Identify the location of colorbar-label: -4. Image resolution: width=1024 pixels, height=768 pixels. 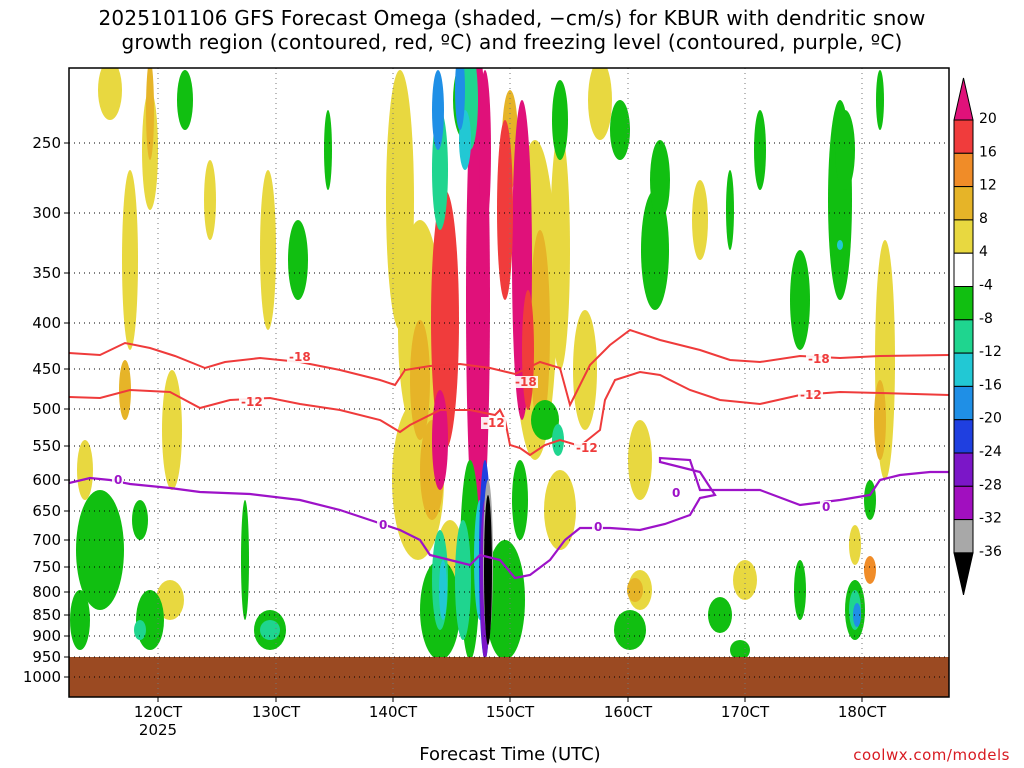
(986, 286).